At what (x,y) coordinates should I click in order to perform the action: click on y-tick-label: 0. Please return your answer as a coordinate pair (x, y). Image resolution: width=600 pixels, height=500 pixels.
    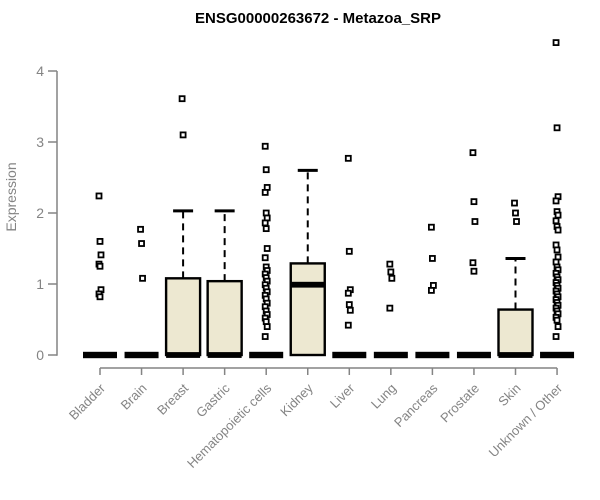
    Looking at the image, I should click on (40, 355).